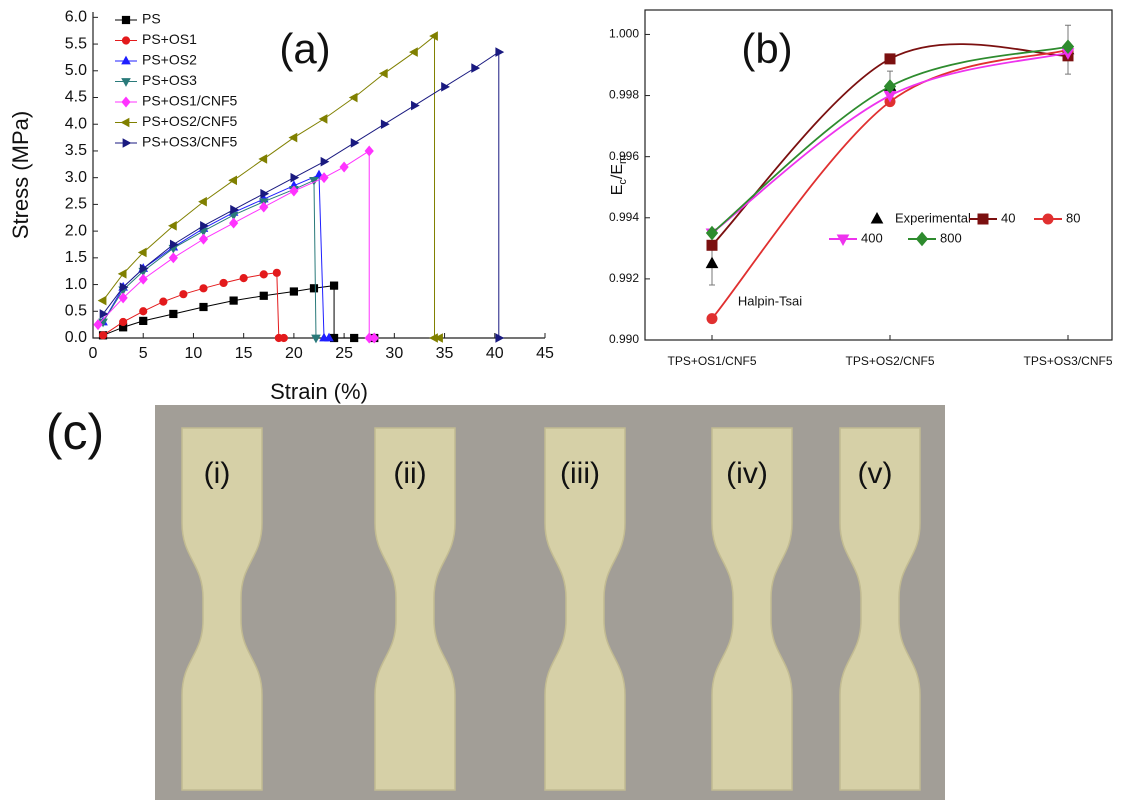  What do you see at coordinates (190, 142) in the screenshot?
I see `legend-label: PS+OS3/CNF5` at bounding box center [190, 142].